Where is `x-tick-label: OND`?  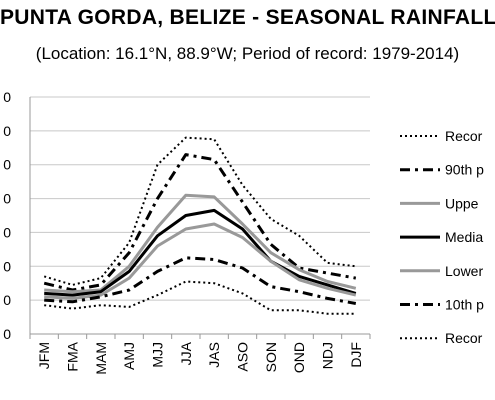 x-tick-label: OND is located at coordinates (299, 357).